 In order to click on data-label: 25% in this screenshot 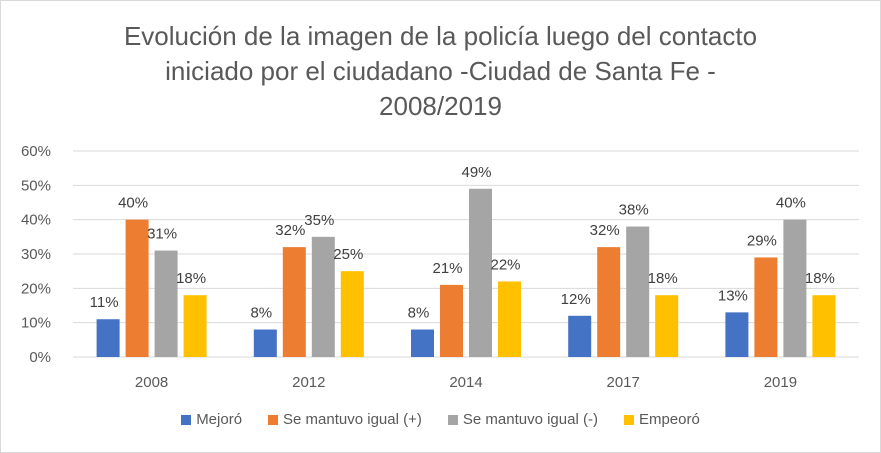, I will do `click(348, 254)`.